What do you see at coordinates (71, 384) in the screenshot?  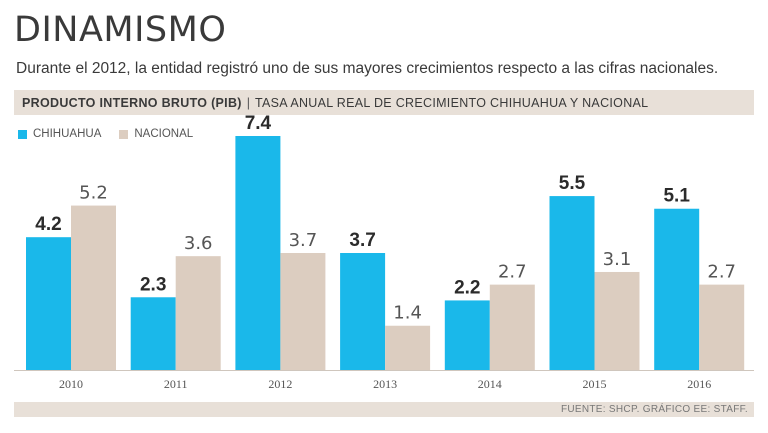 I see `x-tick-label-2010: 2010` at bounding box center [71, 384].